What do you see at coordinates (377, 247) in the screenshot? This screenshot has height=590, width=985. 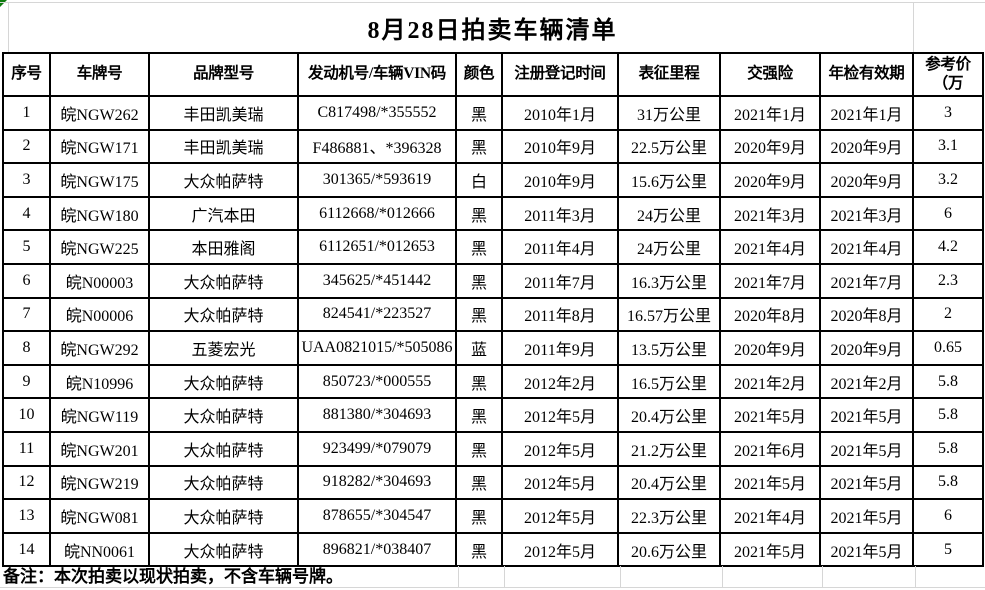 I see `cell-engine-vin: 6112651/*012653` at bounding box center [377, 247].